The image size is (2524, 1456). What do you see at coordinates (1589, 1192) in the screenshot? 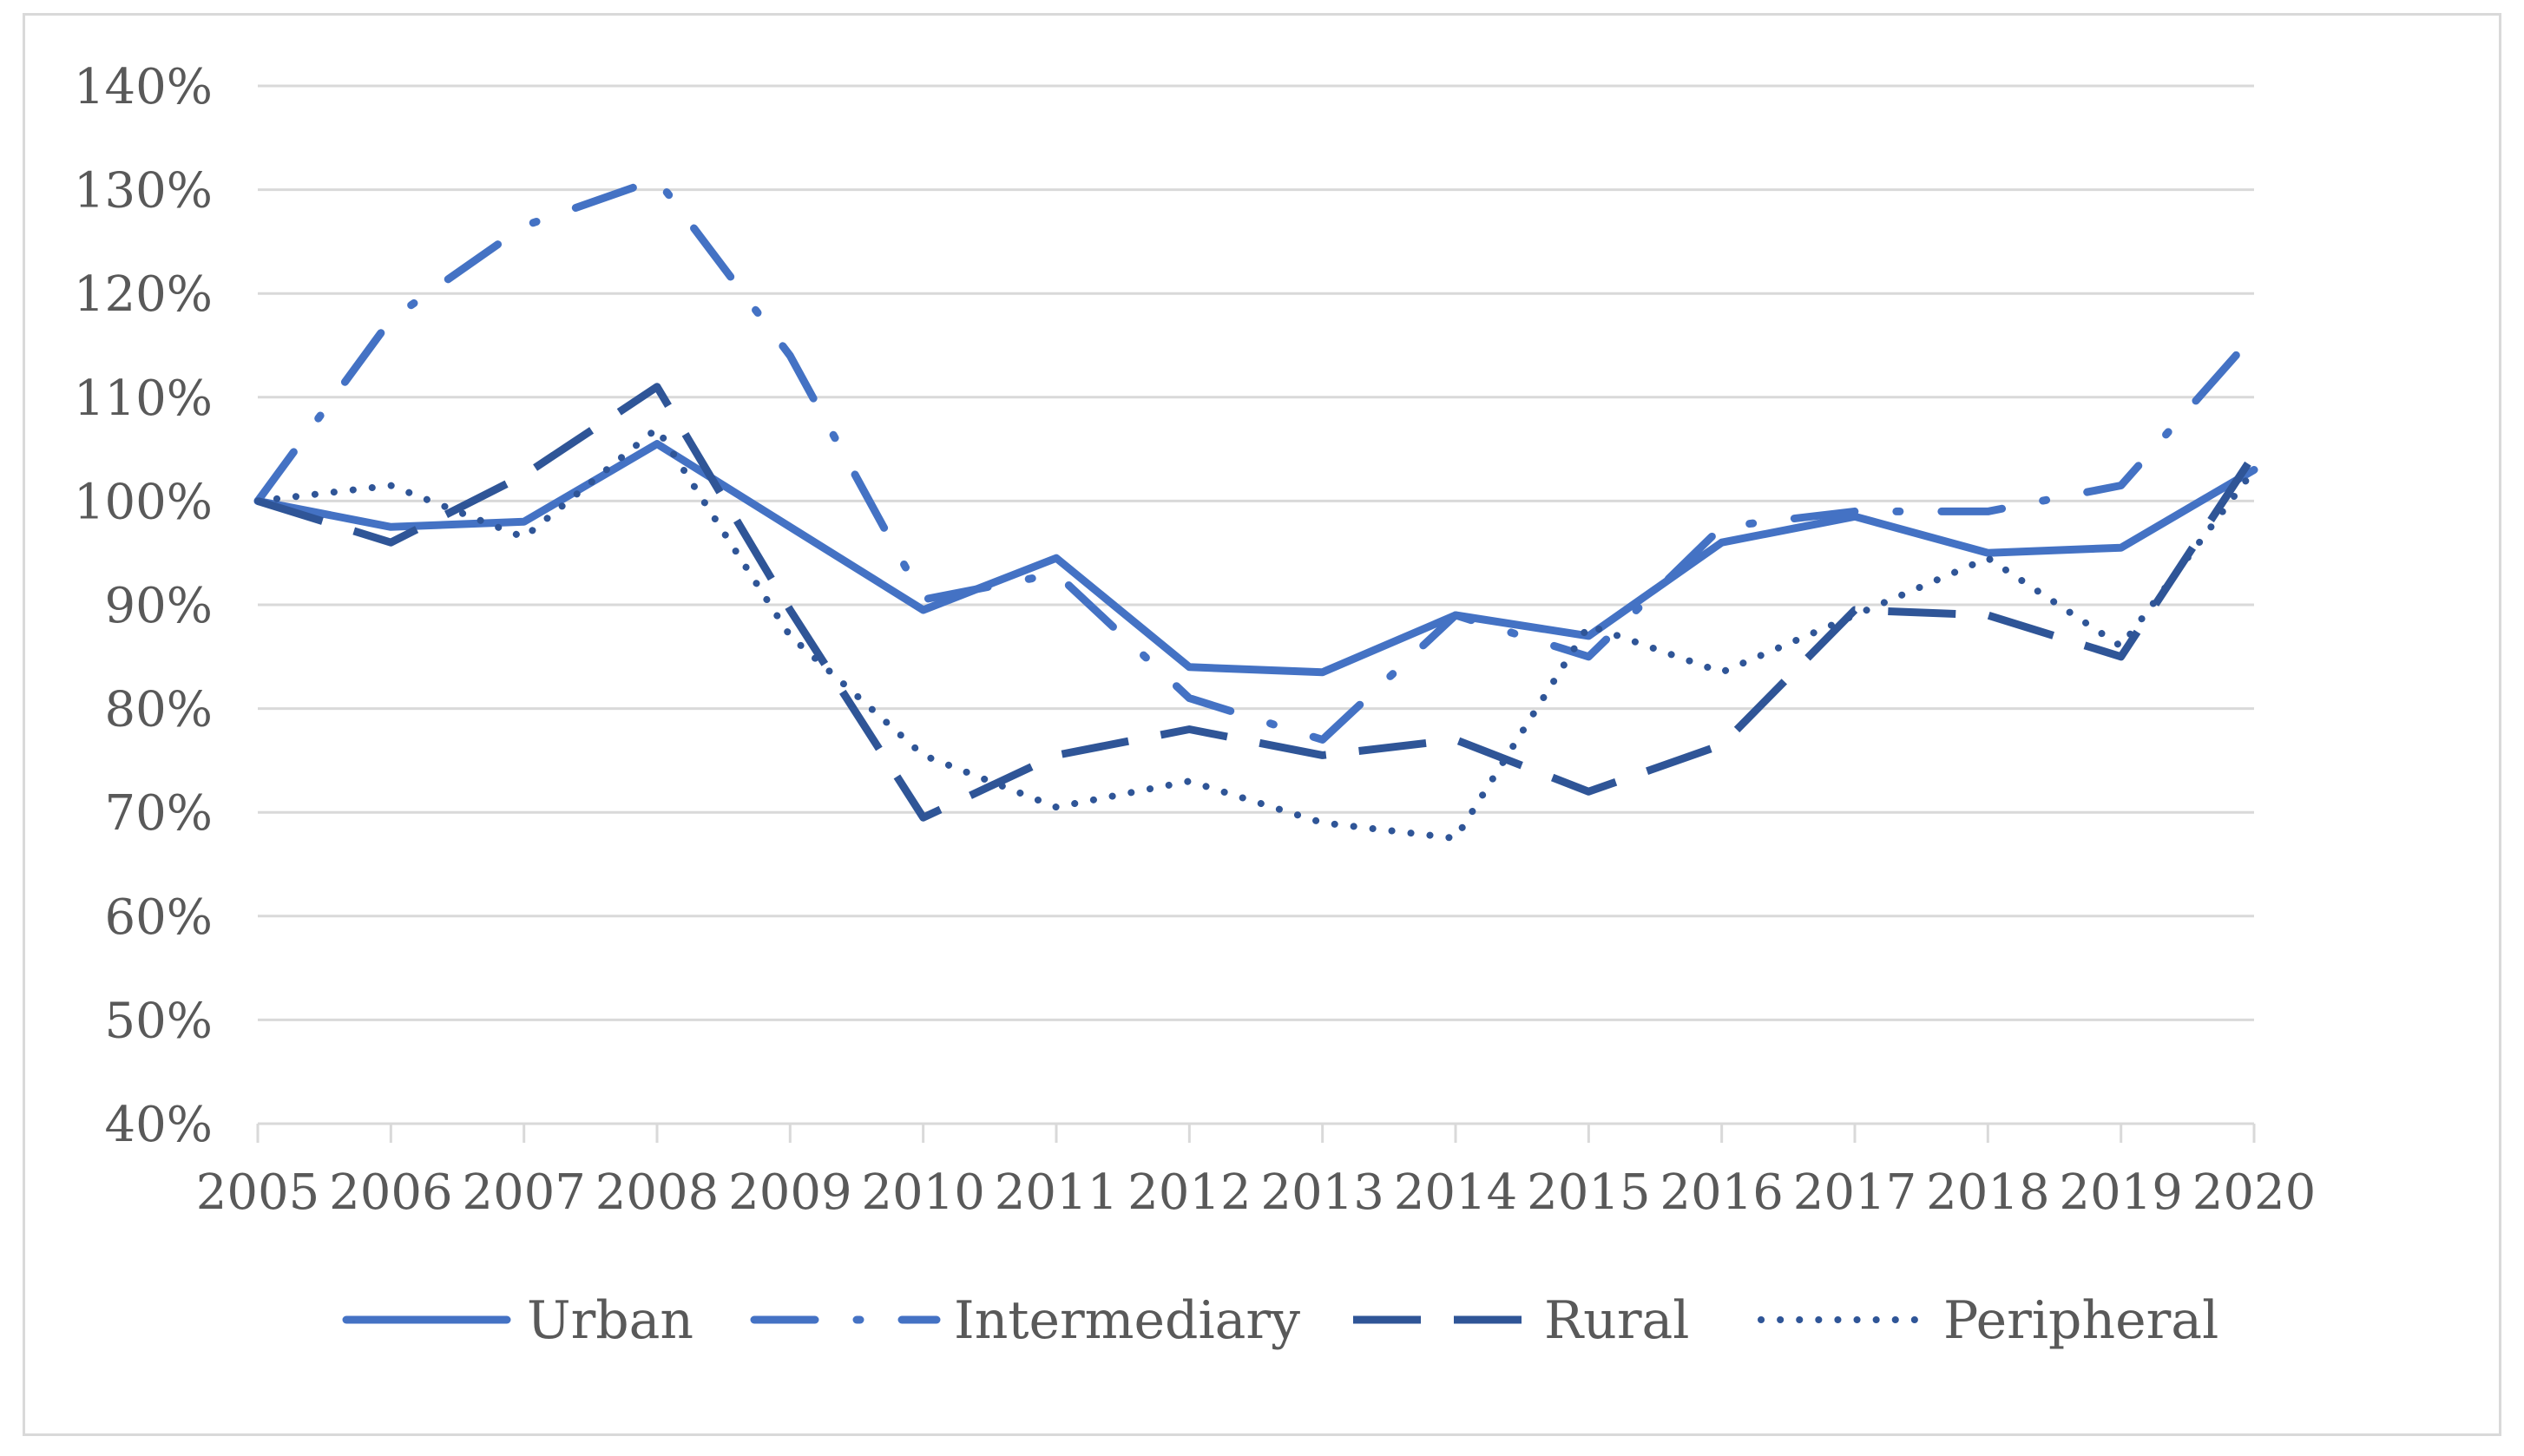
I see `x-tick-label: 2015` at bounding box center [1589, 1192].